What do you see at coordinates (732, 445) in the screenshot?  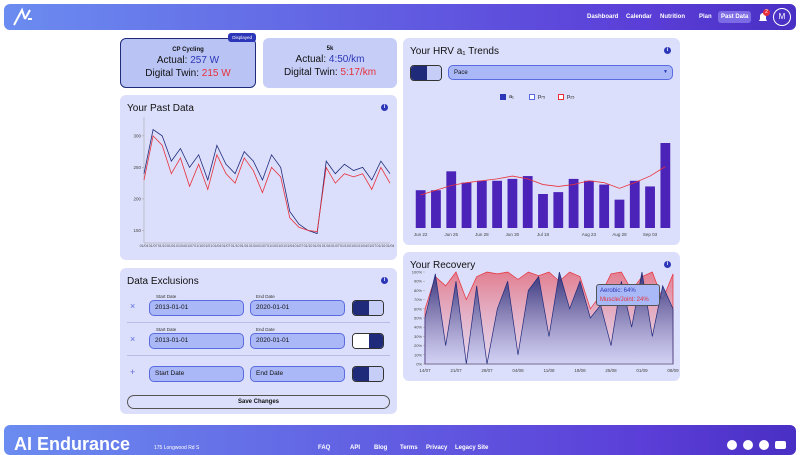 I see `instagram-icon` at bounding box center [732, 445].